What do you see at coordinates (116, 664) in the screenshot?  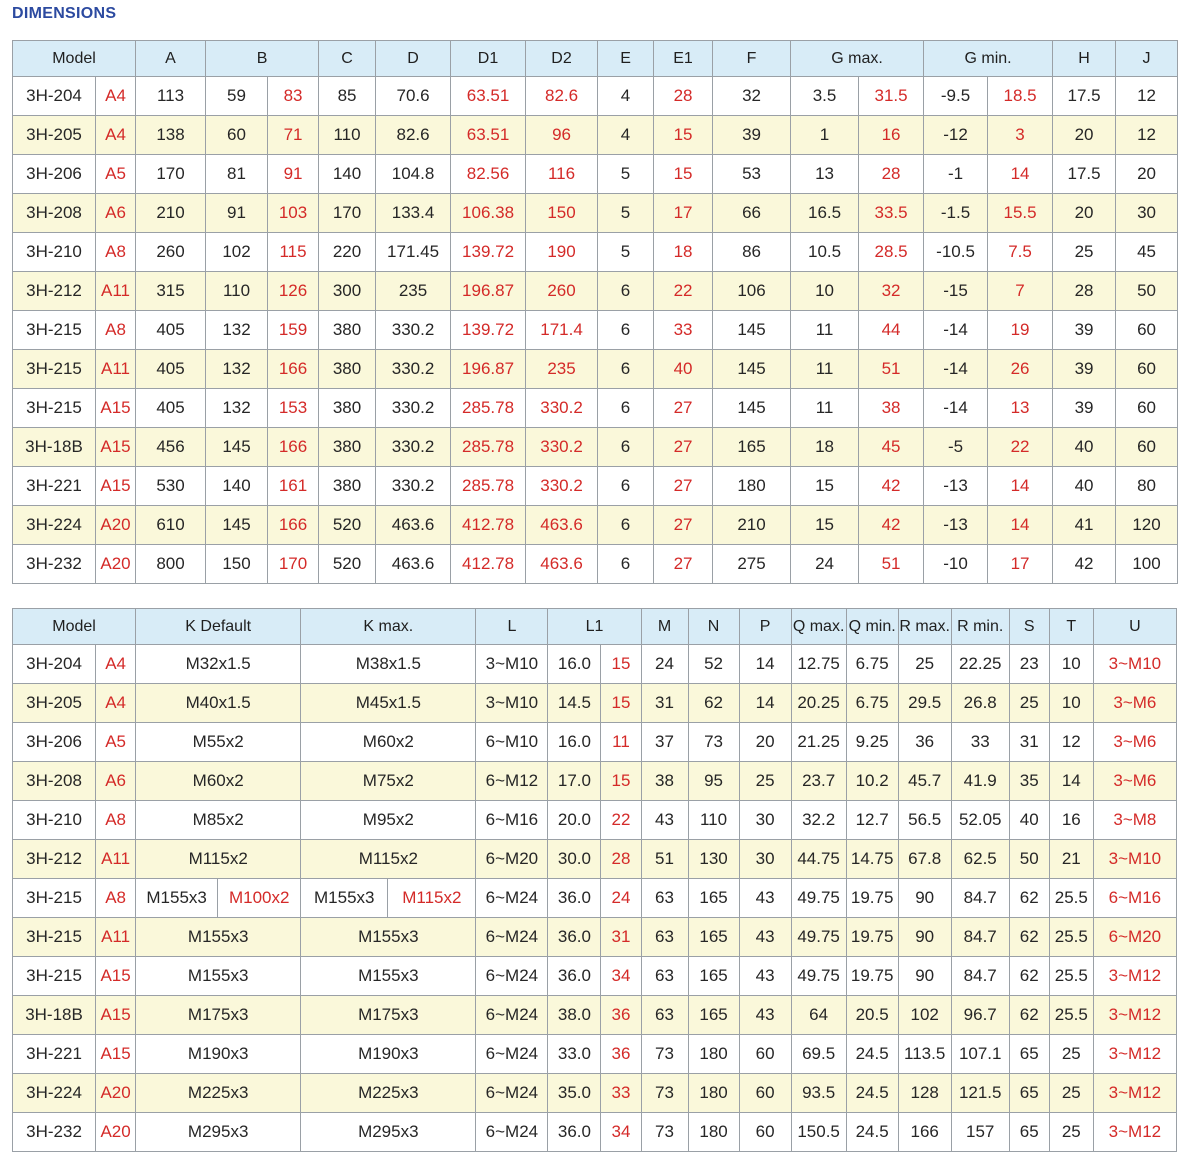 I see `cell: A4` at bounding box center [116, 664].